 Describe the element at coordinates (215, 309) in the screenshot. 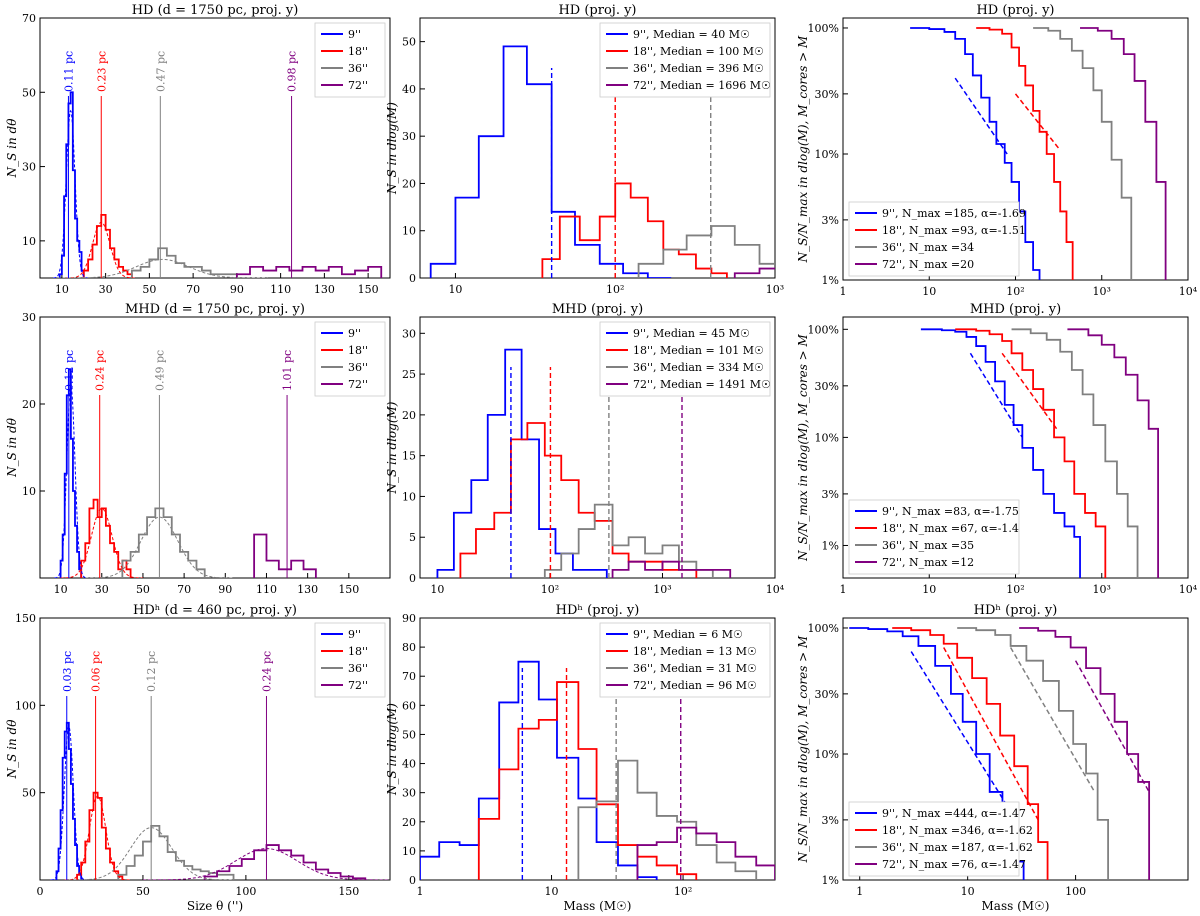

I see `chart-title: MHD (d = 1750 pc, proj. y)` at that location.